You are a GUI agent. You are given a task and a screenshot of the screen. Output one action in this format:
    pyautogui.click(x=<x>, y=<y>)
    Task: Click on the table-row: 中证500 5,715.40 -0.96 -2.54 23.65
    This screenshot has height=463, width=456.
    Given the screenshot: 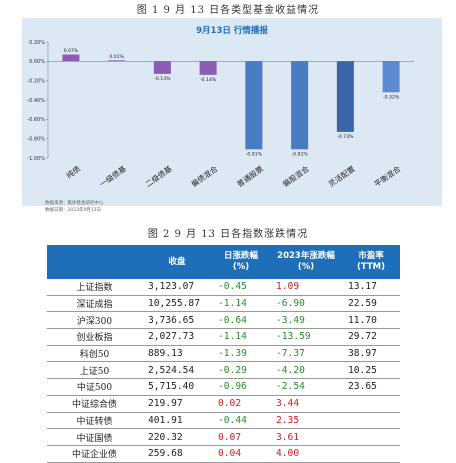 What is the action you would take?
    pyautogui.click(x=223, y=387)
    